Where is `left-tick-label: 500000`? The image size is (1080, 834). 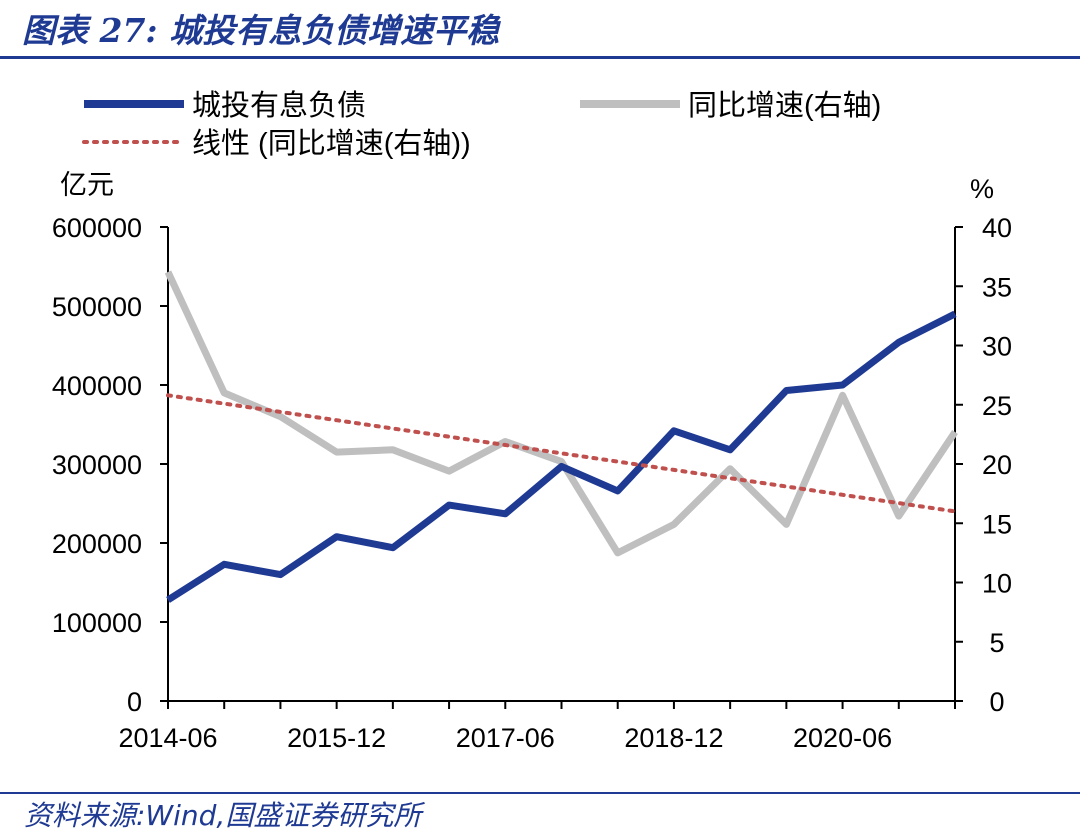
left-tick-label: 500000 is located at coordinates (97, 307).